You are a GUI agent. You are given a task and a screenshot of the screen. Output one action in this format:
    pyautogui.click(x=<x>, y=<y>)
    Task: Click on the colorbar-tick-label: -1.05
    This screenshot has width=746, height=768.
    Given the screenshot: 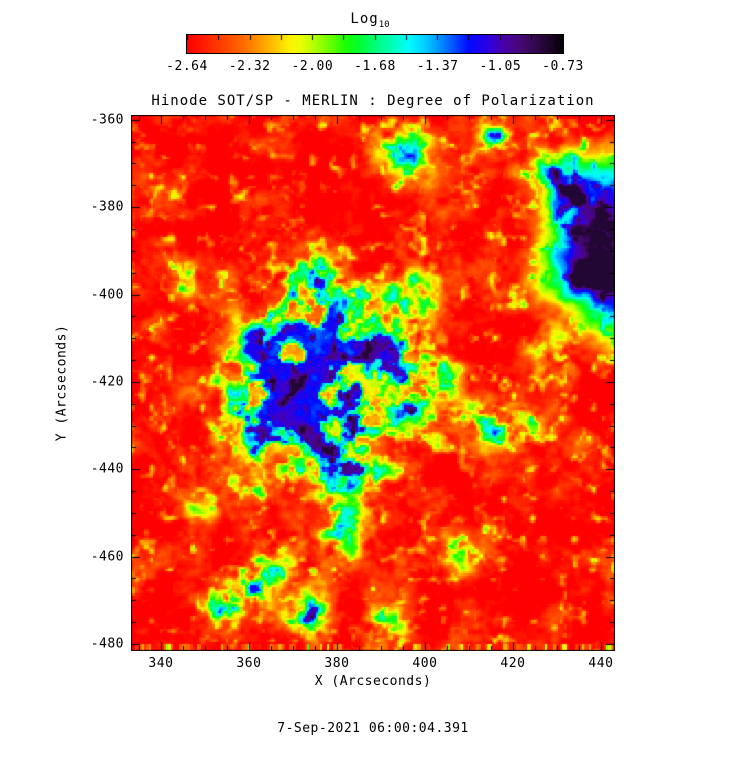 What is the action you would take?
    pyautogui.click(x=500, y=66)
    